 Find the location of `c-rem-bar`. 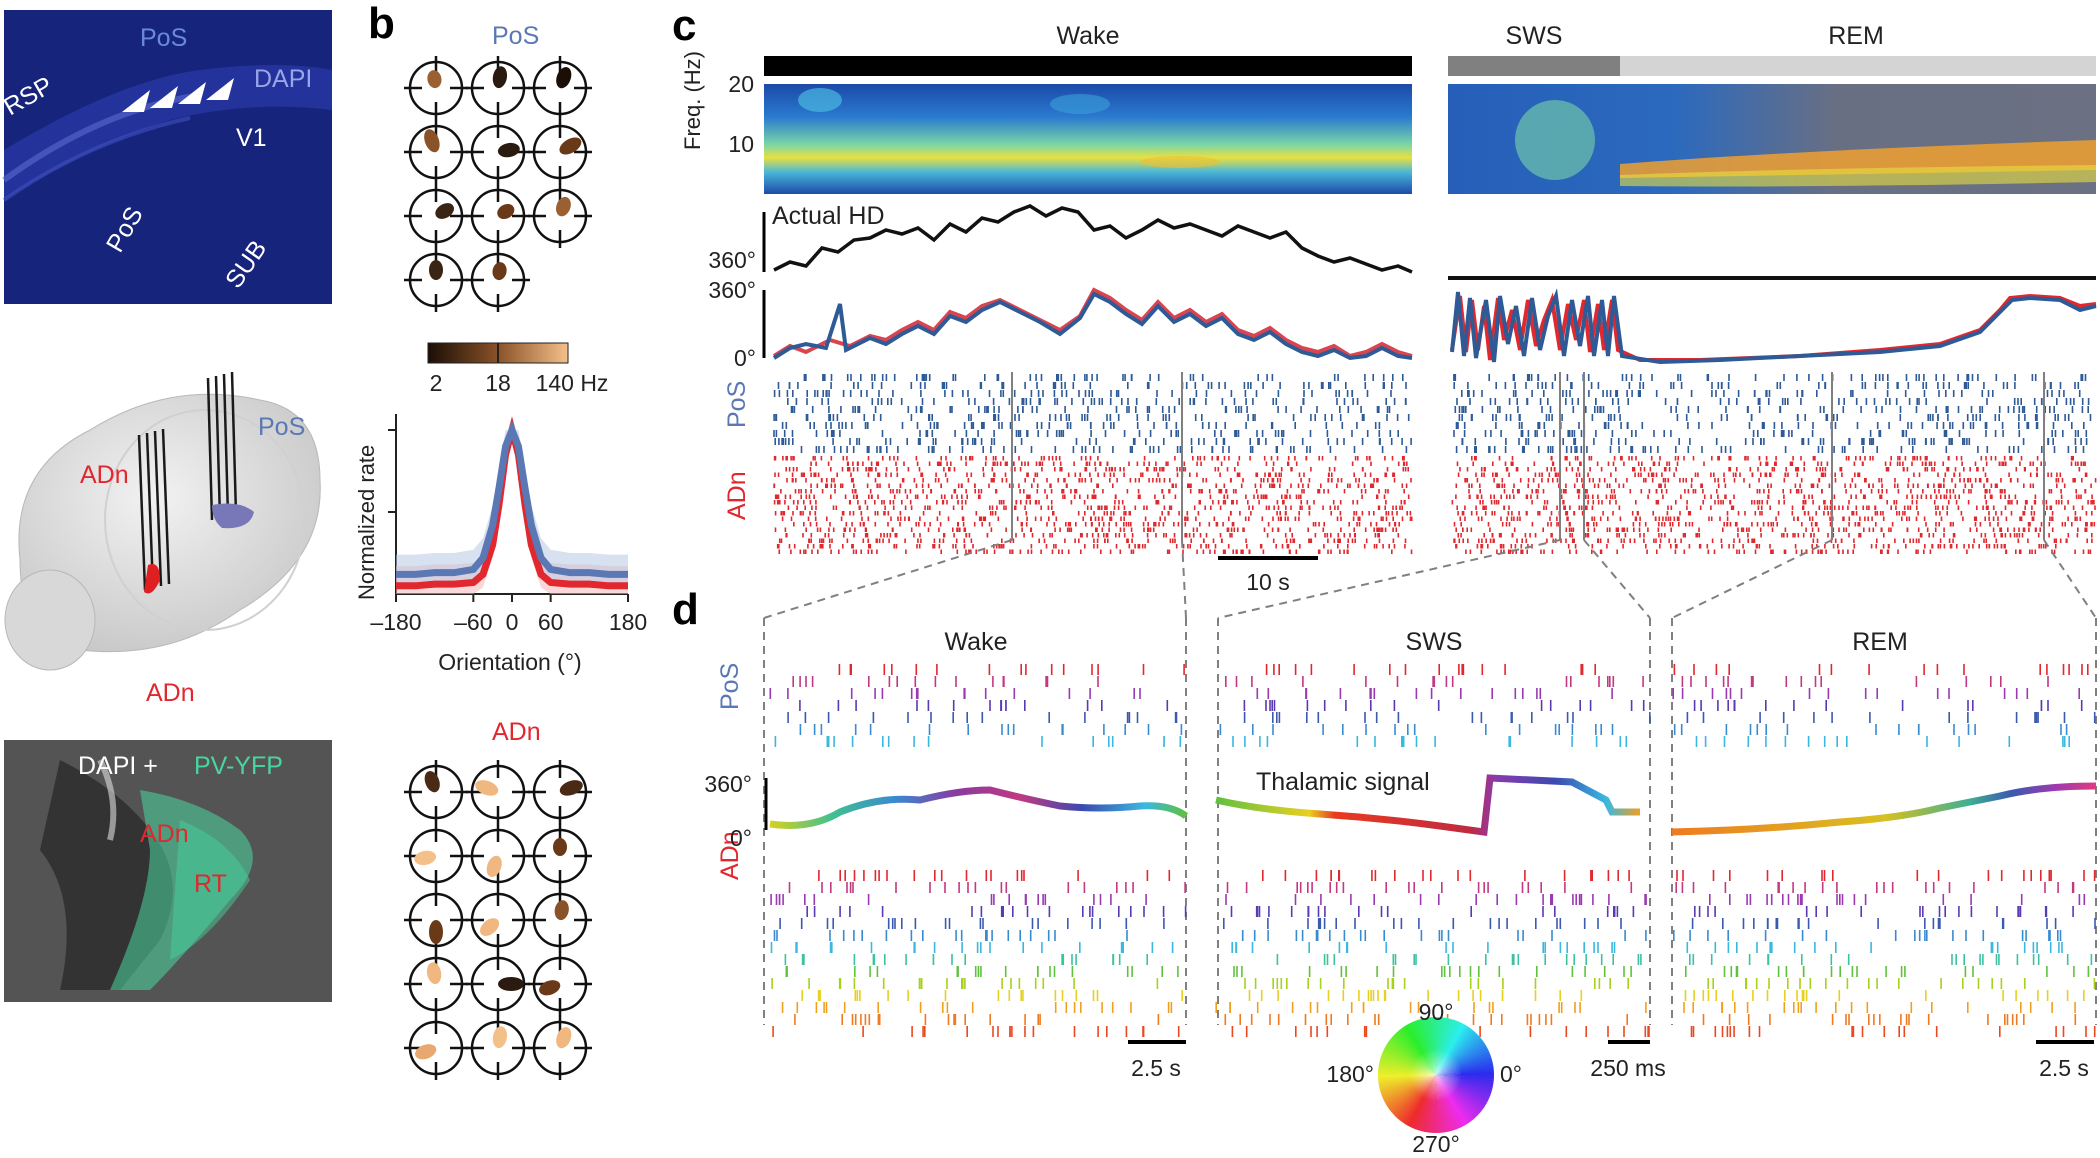

c-rem-bar is located at coordinates (1858, 66).